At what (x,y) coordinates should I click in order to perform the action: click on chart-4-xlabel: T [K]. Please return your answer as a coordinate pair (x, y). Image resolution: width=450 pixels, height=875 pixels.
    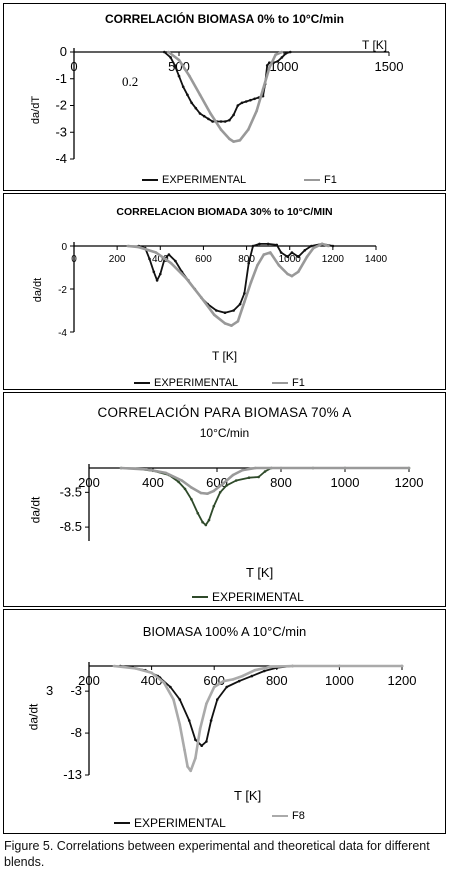
    Looking at the image, I should click on (248, 795).